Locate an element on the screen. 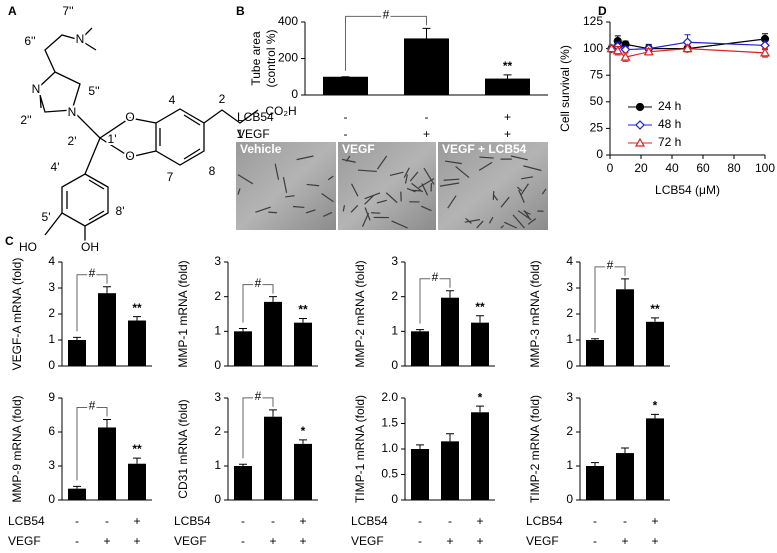 Image resolution: width=777 pixels, height=553 pixels. panel-label: D is located at coordinates (602, 11).